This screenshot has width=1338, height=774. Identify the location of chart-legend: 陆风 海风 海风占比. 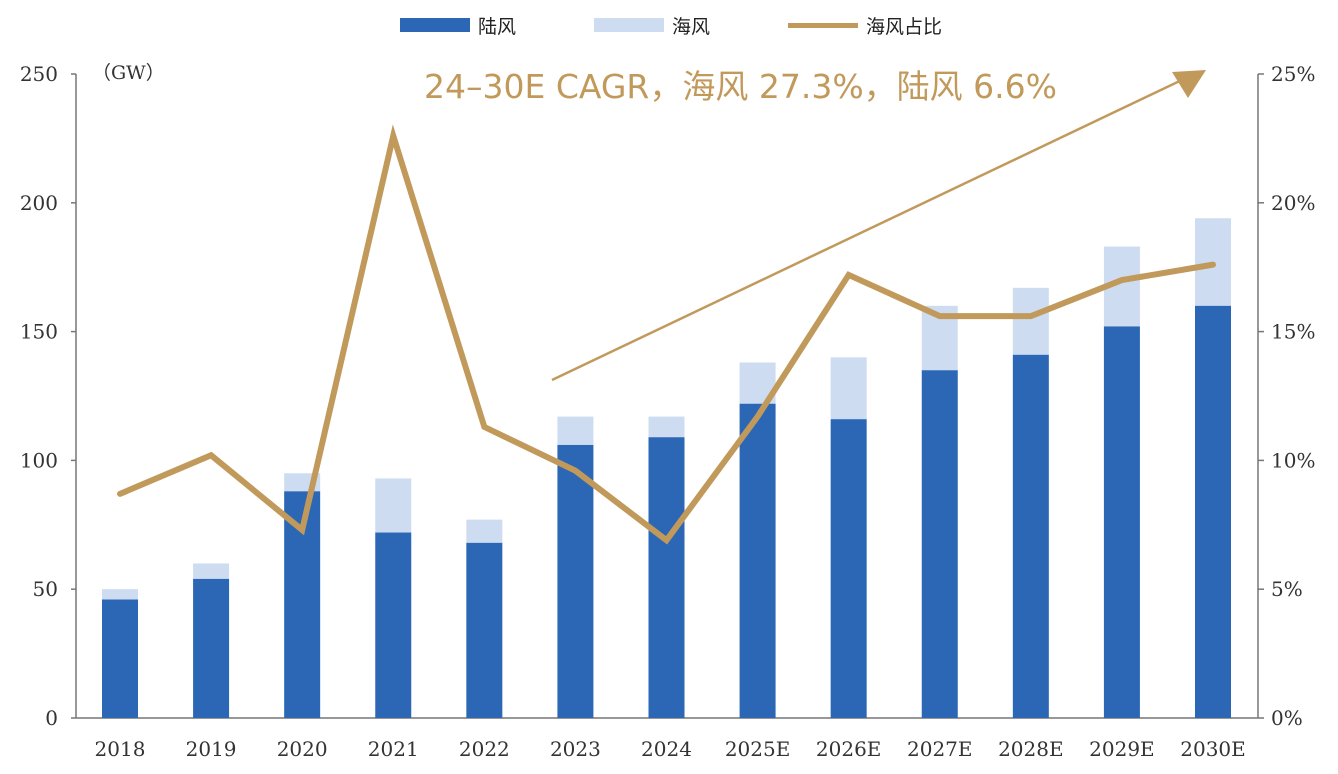
(669, 25).